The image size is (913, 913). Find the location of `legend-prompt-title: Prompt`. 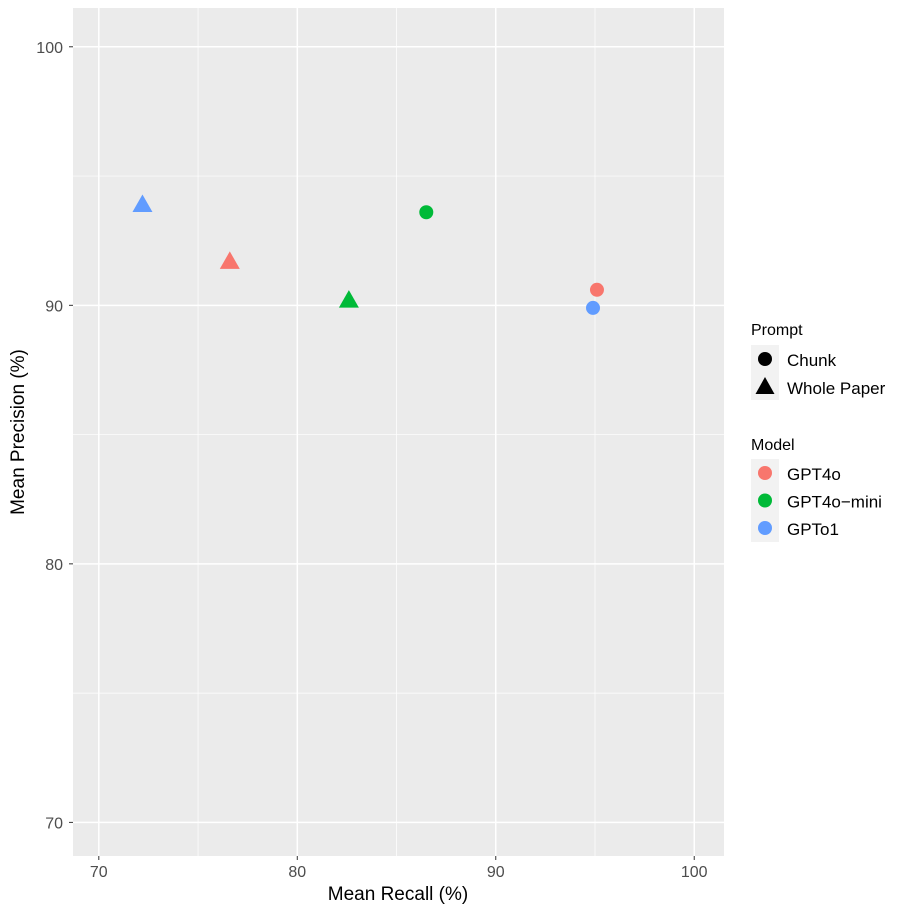

legend-prompt-title: Prompt is located at coordinates (777, 330).